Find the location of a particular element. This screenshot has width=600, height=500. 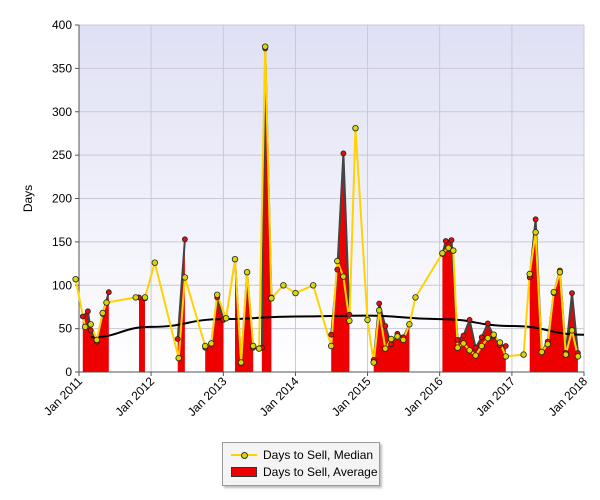

y-tick-label: 150 is located at coordinates (62, 242).